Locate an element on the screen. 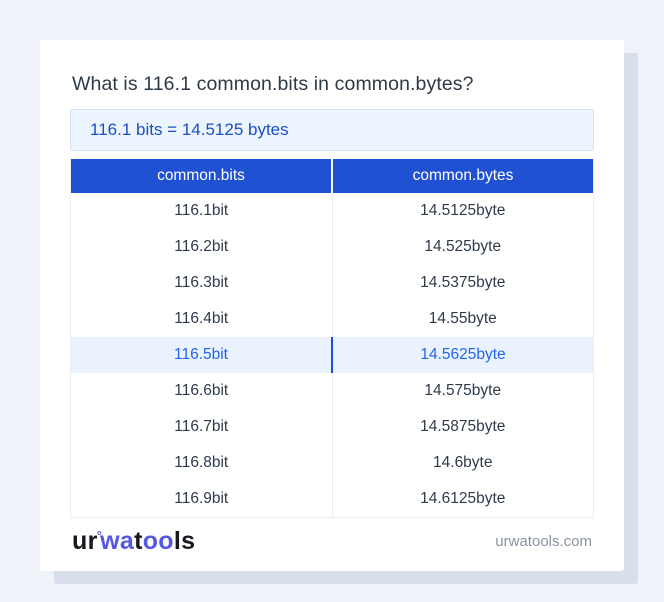 This screenshot has height=602, width=664. bytes-cell: 14.55byte is located at coordinates (462, 318).